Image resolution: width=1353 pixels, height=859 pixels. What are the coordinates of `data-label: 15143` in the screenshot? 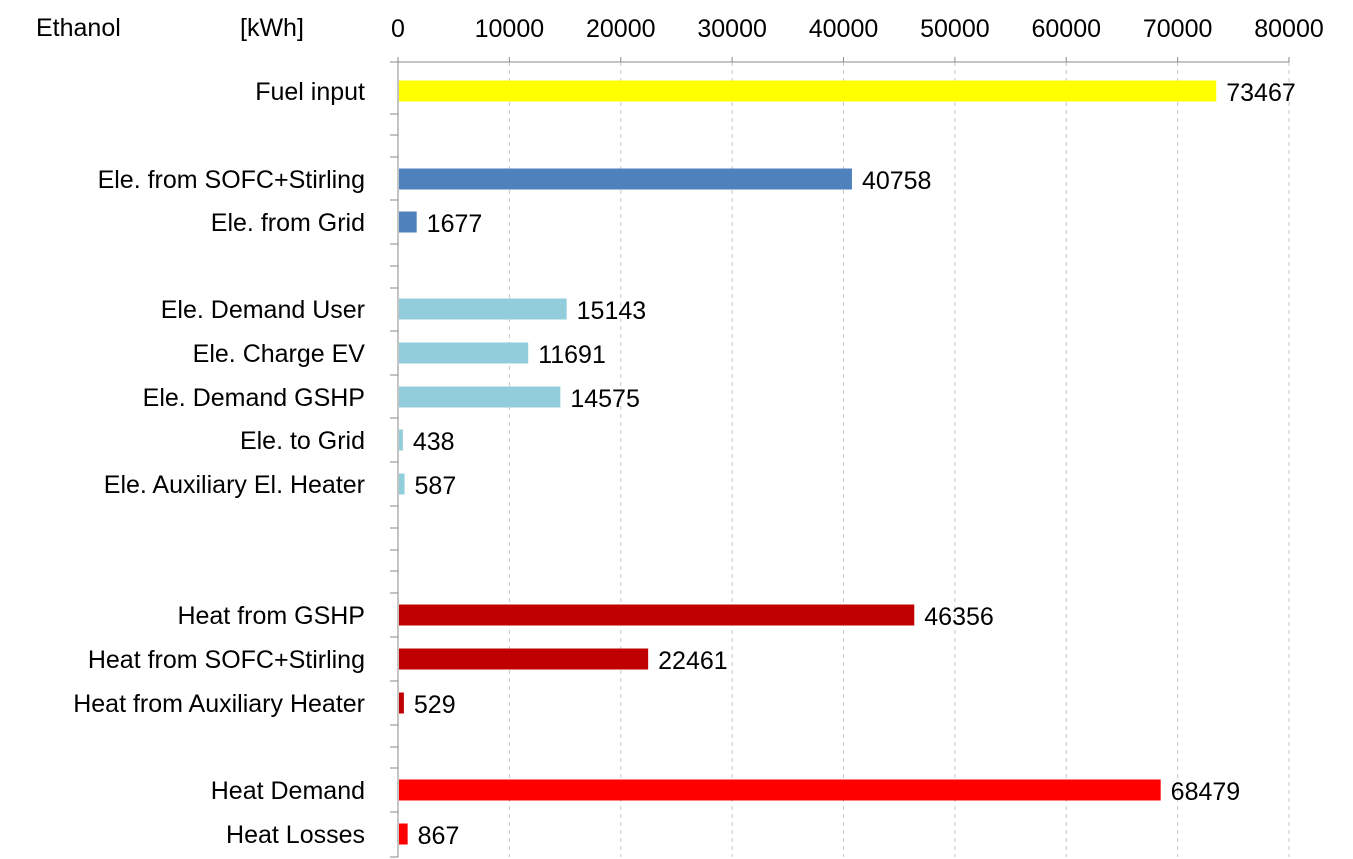 It's located at (612, 311).